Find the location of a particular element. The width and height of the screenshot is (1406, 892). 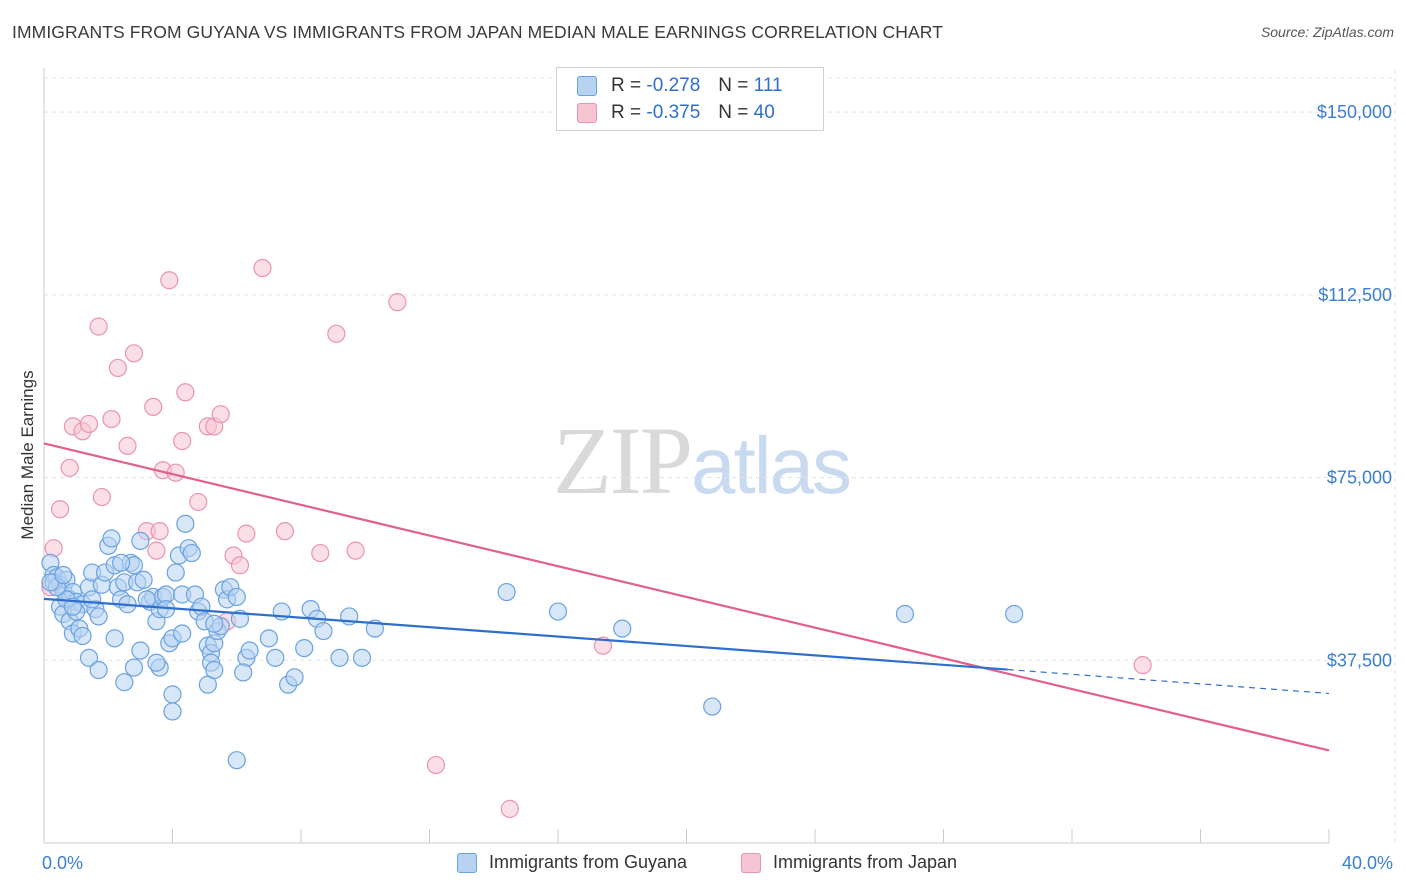

y-tick-label: $112,500 is located at coordinates (1355, 295).